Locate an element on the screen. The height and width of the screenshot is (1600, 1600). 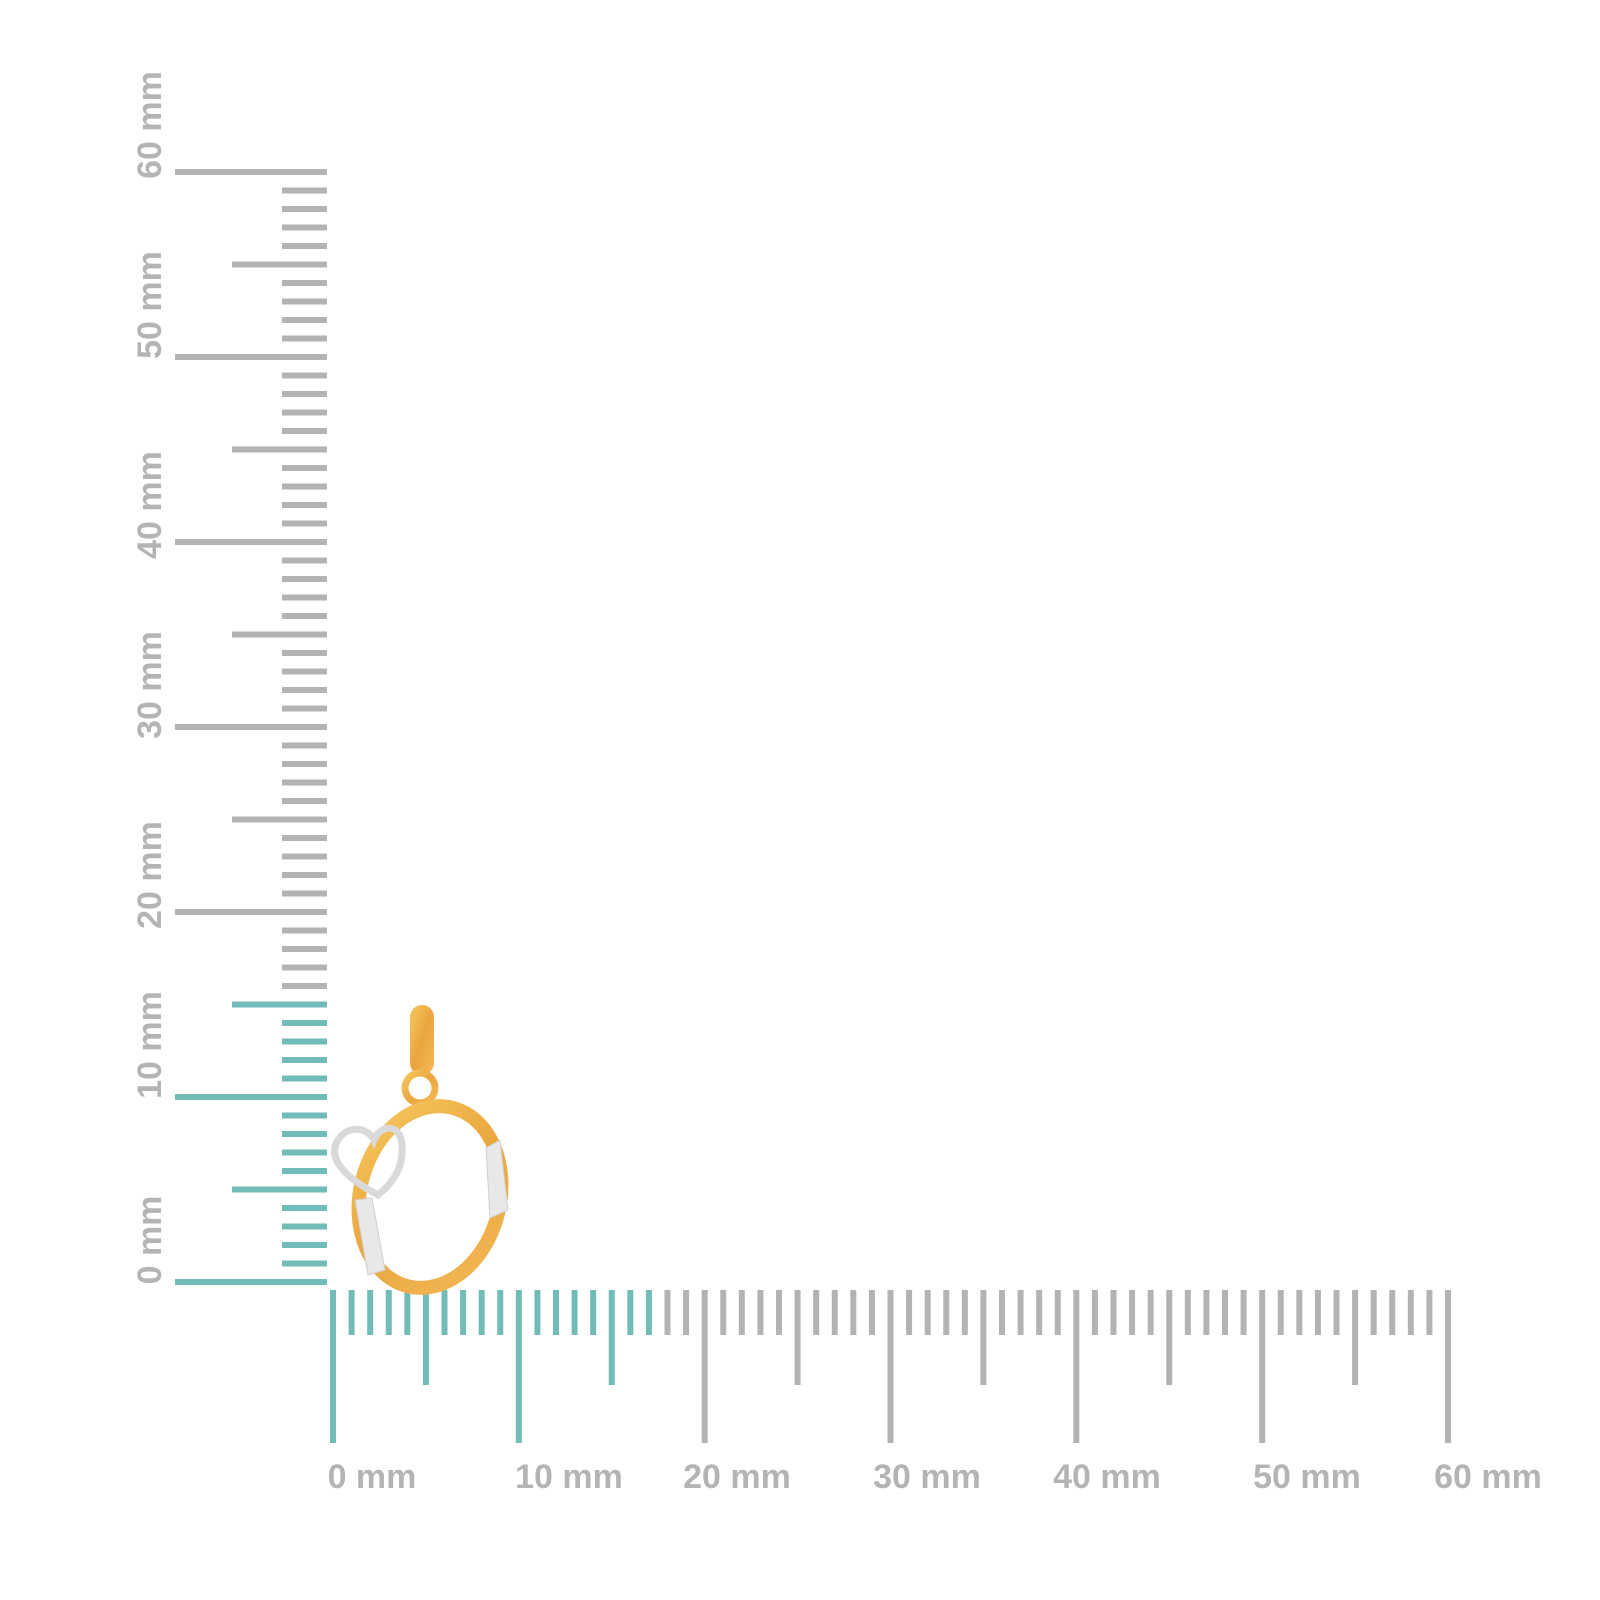
horizontal-label: 0 mm is located at coordinates (372, 1477).